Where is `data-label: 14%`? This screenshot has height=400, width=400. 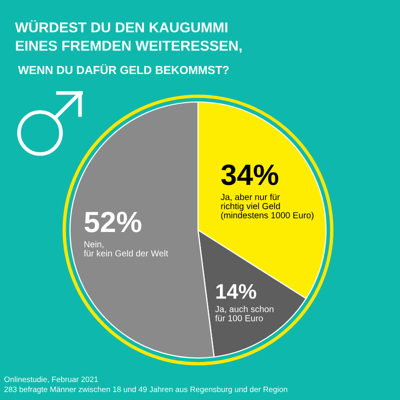
data-label: 14% is located at coordinates (236, 291).